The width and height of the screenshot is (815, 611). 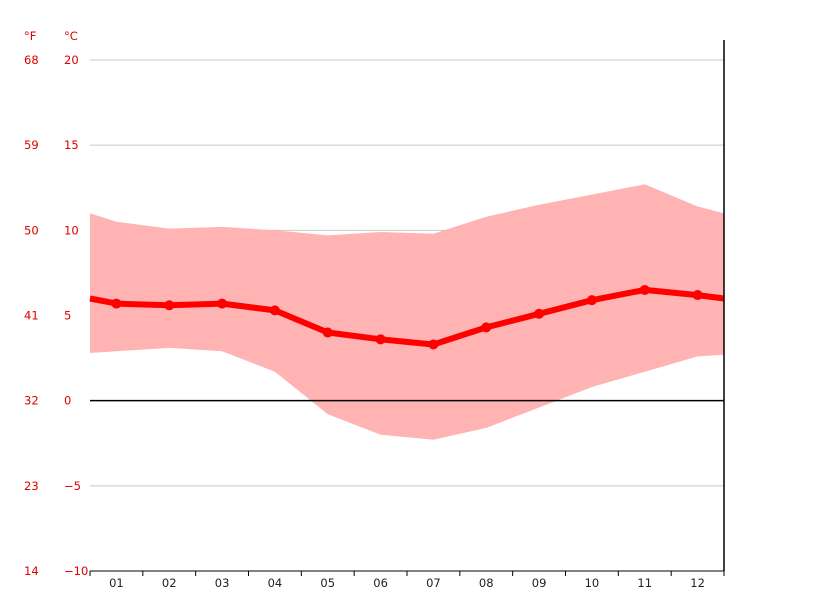 What do you see at coordinates (31, 60) in the screenshot?
I see `y-tick-label-f: 68` at bounding box center [31, 60].